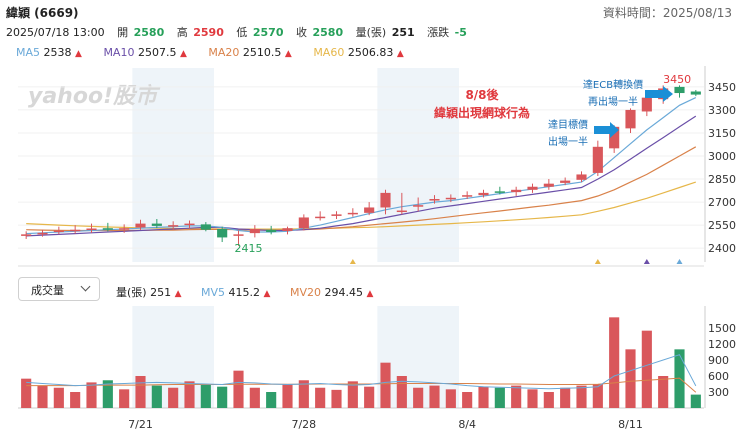  Describe the element at coordinates (47, 290) in the screenshot. I see `volume-select-label: 成交量` at that location.